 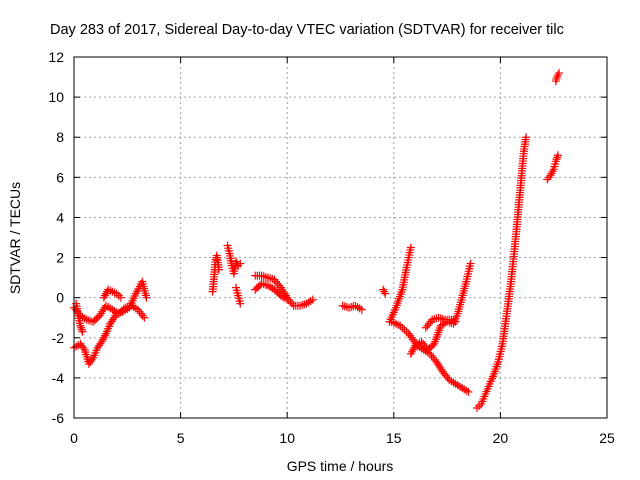 What do you see at coordinates (340, 466) in the screenshot?
I see `x-axis-label: GPS time / hours` at bounding box center [340, 466].